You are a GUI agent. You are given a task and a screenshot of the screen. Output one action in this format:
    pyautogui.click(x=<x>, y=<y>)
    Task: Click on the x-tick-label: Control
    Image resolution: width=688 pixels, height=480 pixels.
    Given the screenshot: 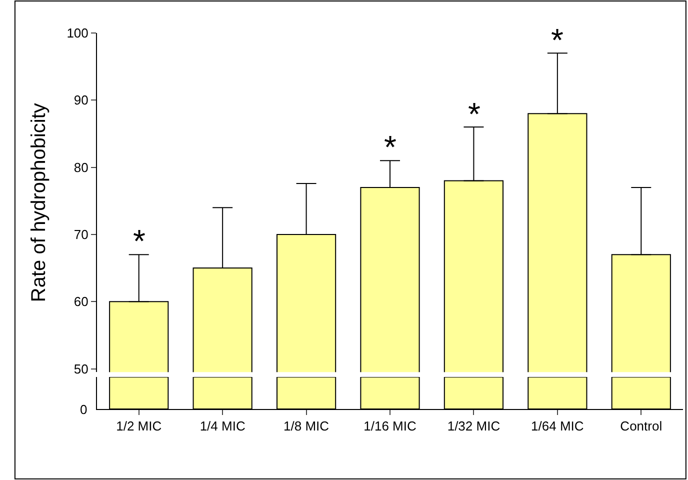 What is the action you would take?
    pyautogui.click(x=641, y=426)
    